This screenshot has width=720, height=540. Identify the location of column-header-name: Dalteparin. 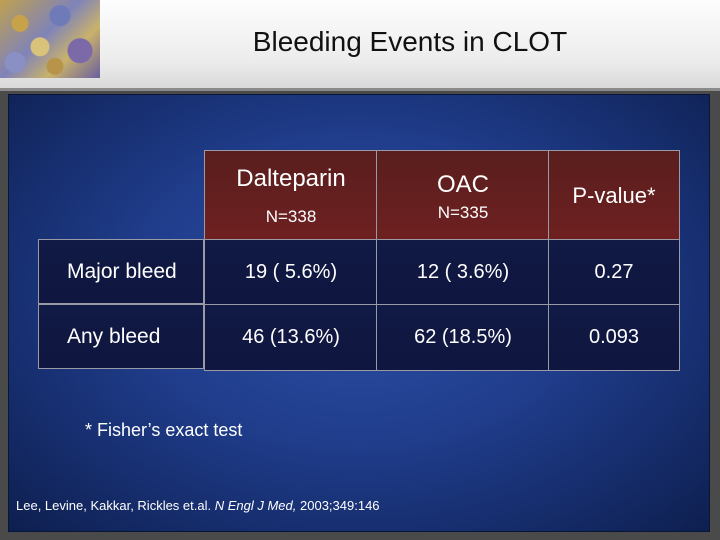
(291, 178).